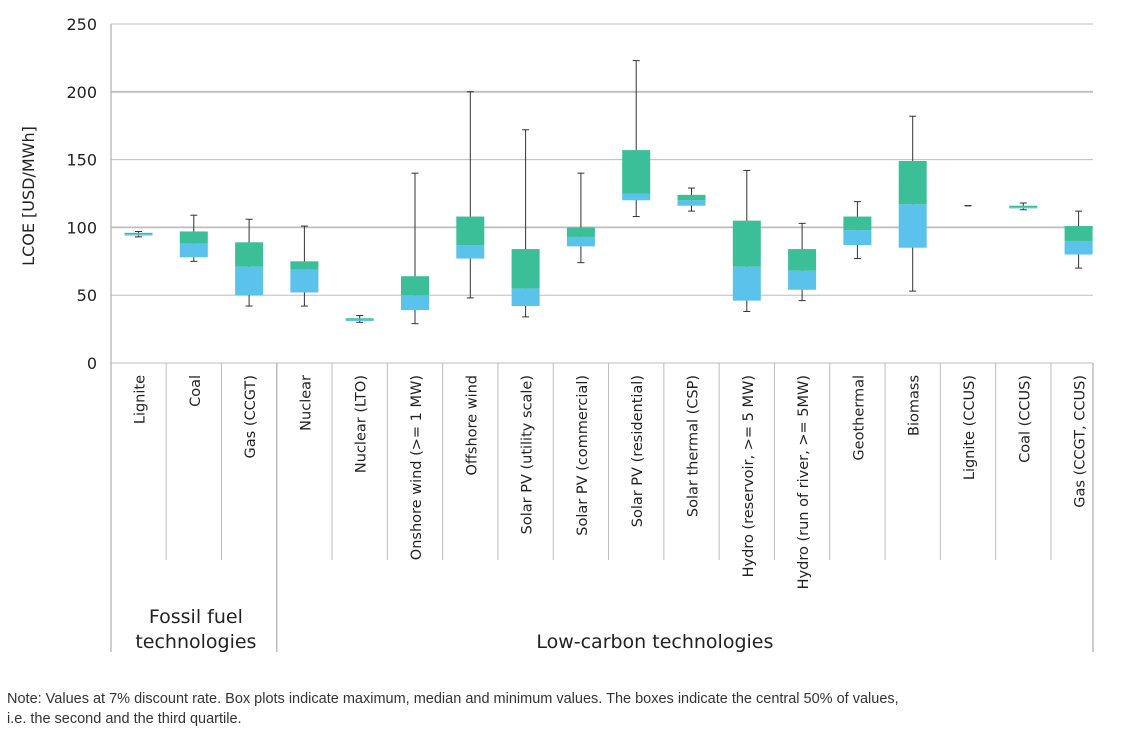  What do you see at coordinates (654, 642) in the screenshot?
I see `group-label-low-carbon: Low-carbon technologies` at bounding box center [654, 642].